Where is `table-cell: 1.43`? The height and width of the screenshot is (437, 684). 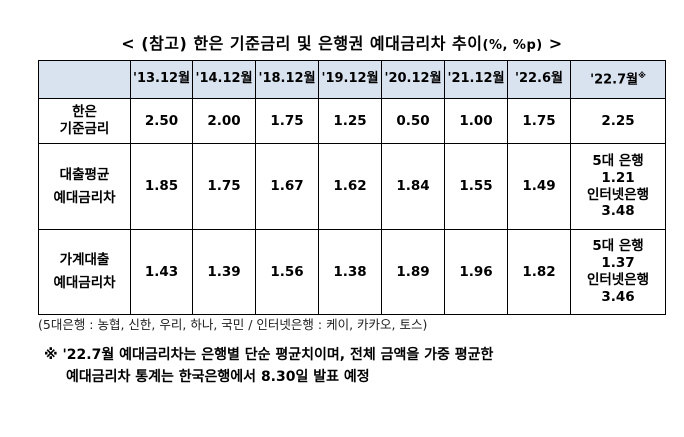 table-cell: 1.43 is located at coordinates (161, 272).